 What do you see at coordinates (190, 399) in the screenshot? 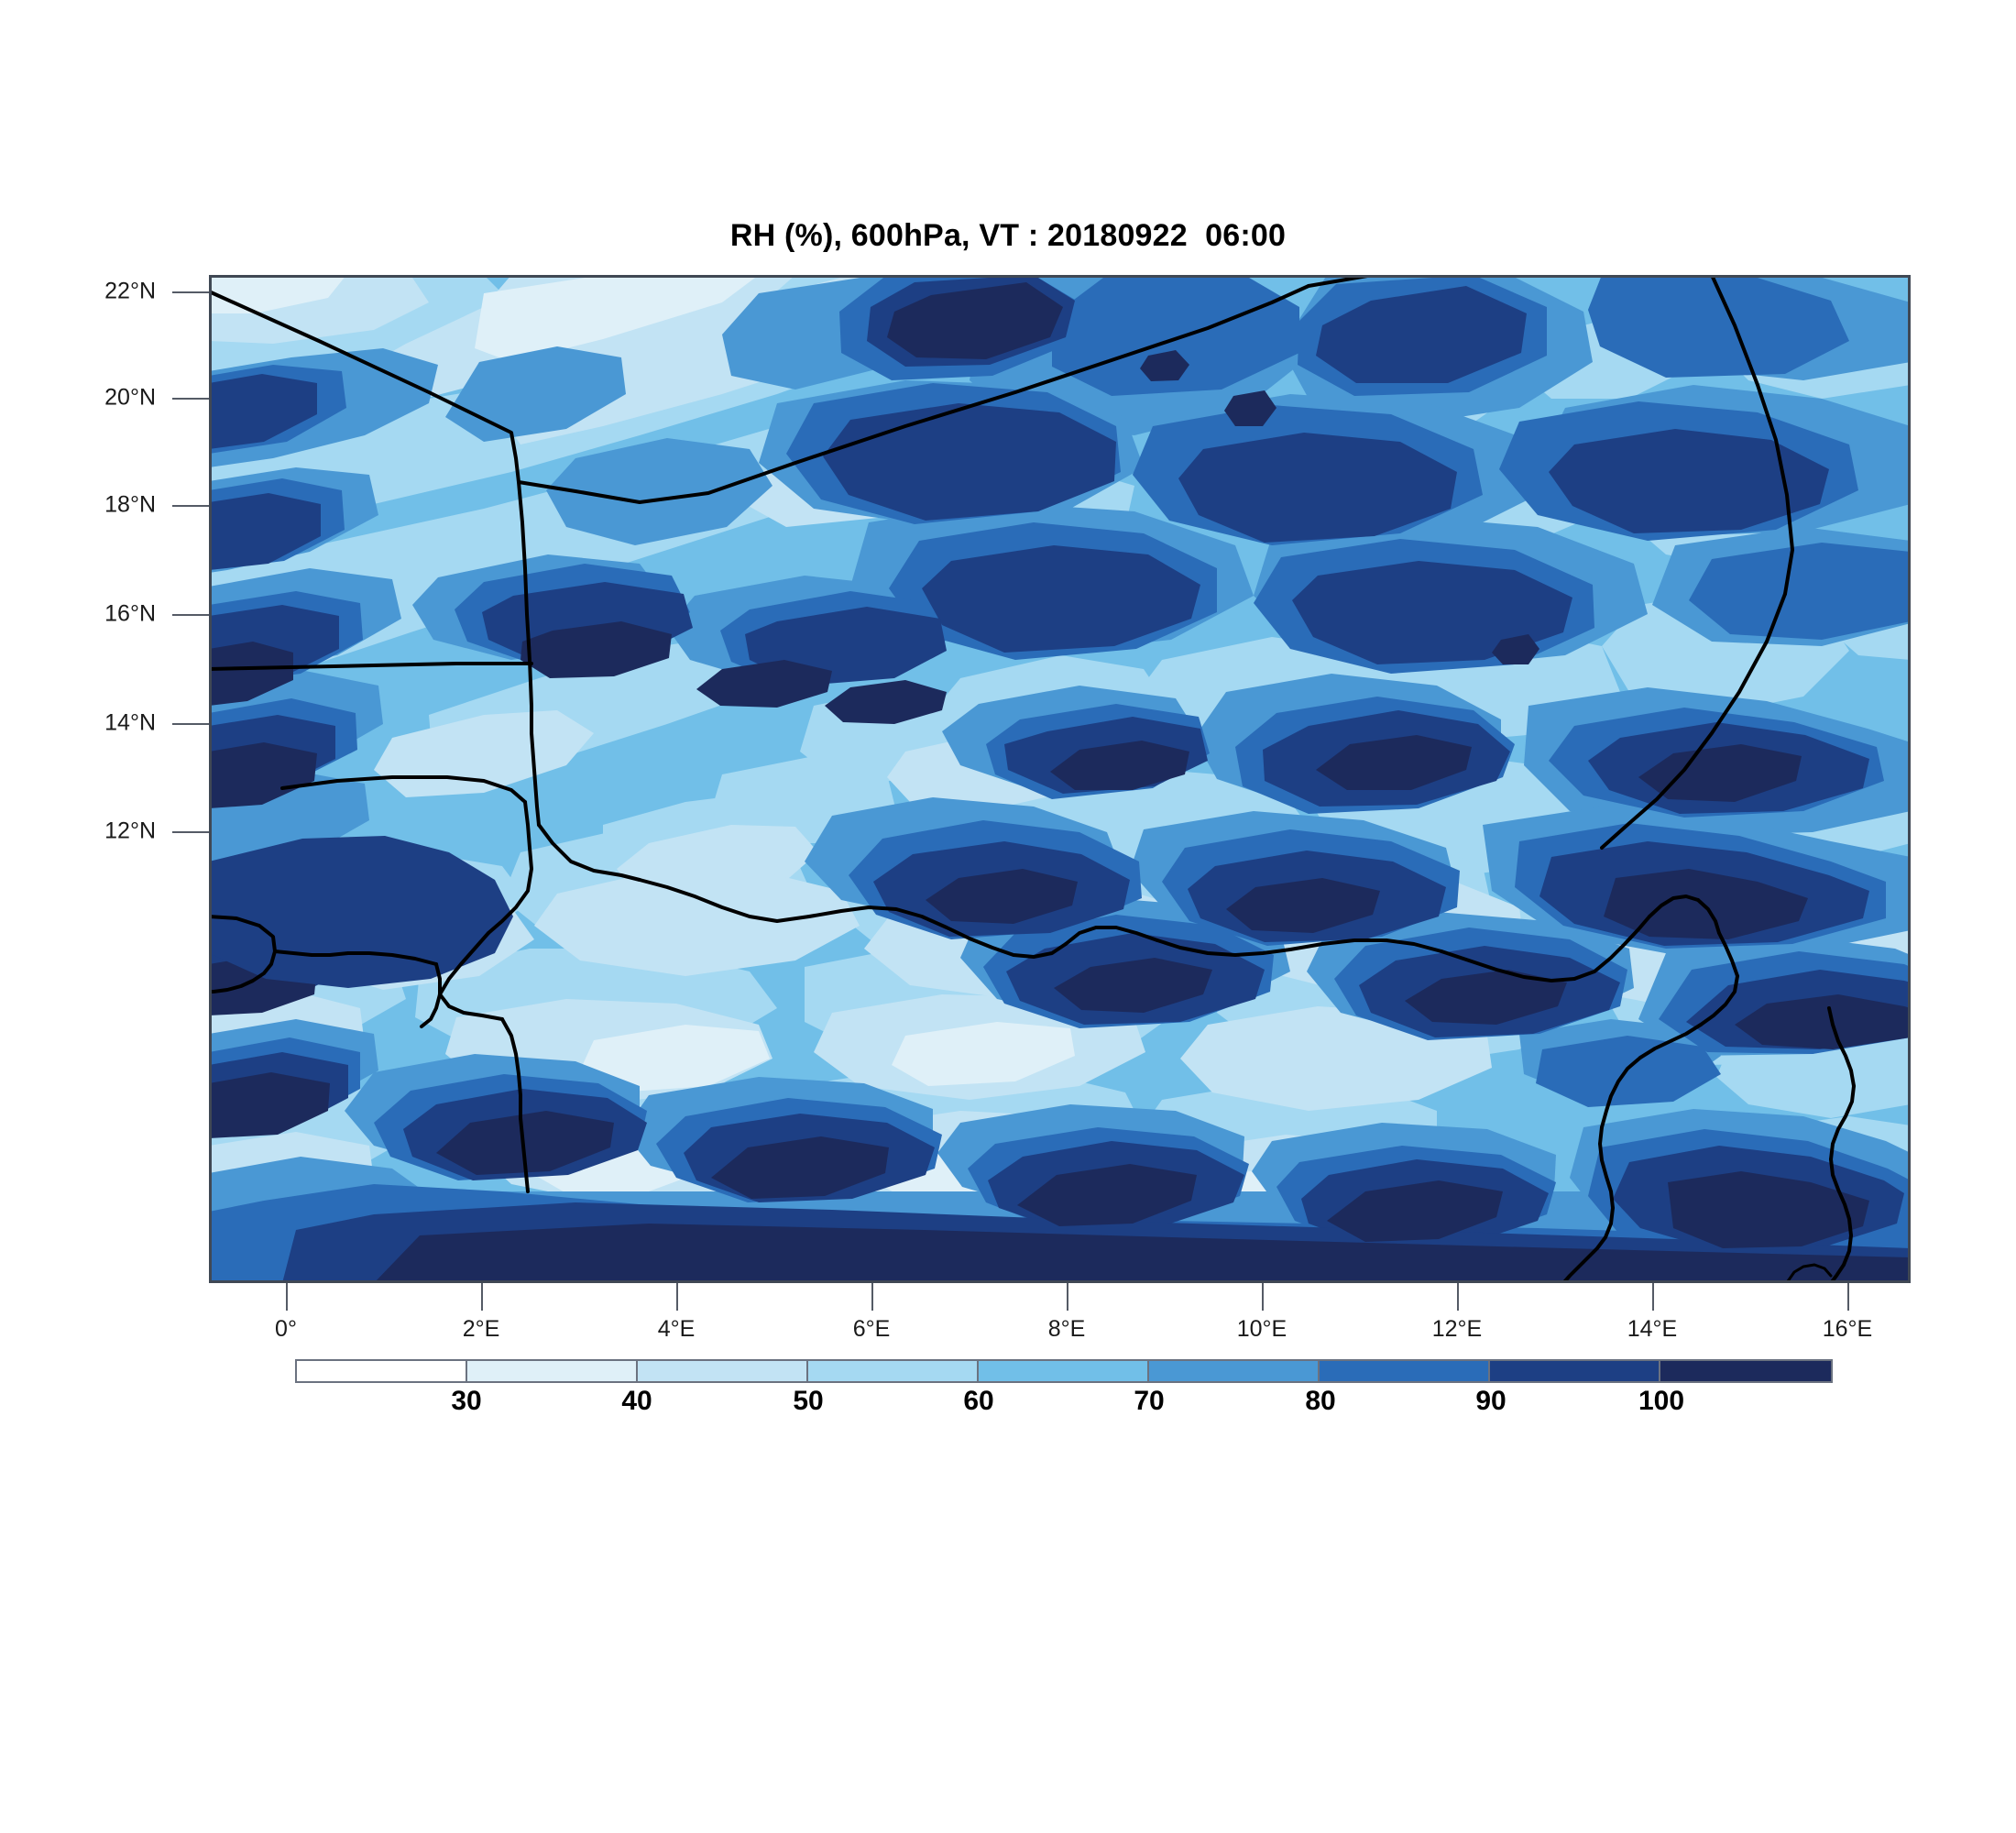
I see `ytick-line-20n` at bounding box center [190, 399].